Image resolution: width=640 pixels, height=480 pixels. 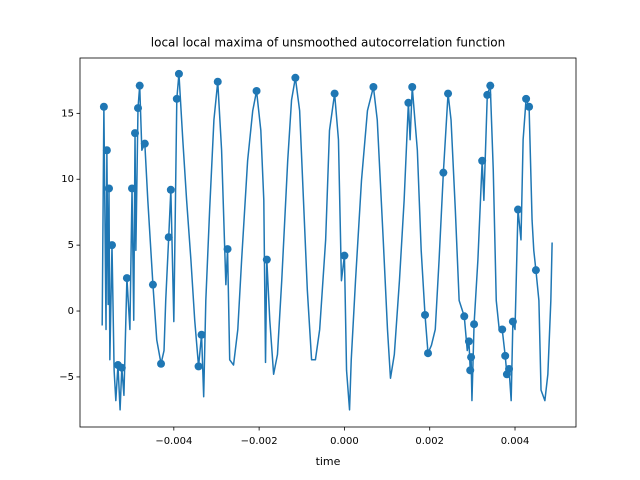 I want to click on x-tick-label: −0.002, so click(x=259, y=441).